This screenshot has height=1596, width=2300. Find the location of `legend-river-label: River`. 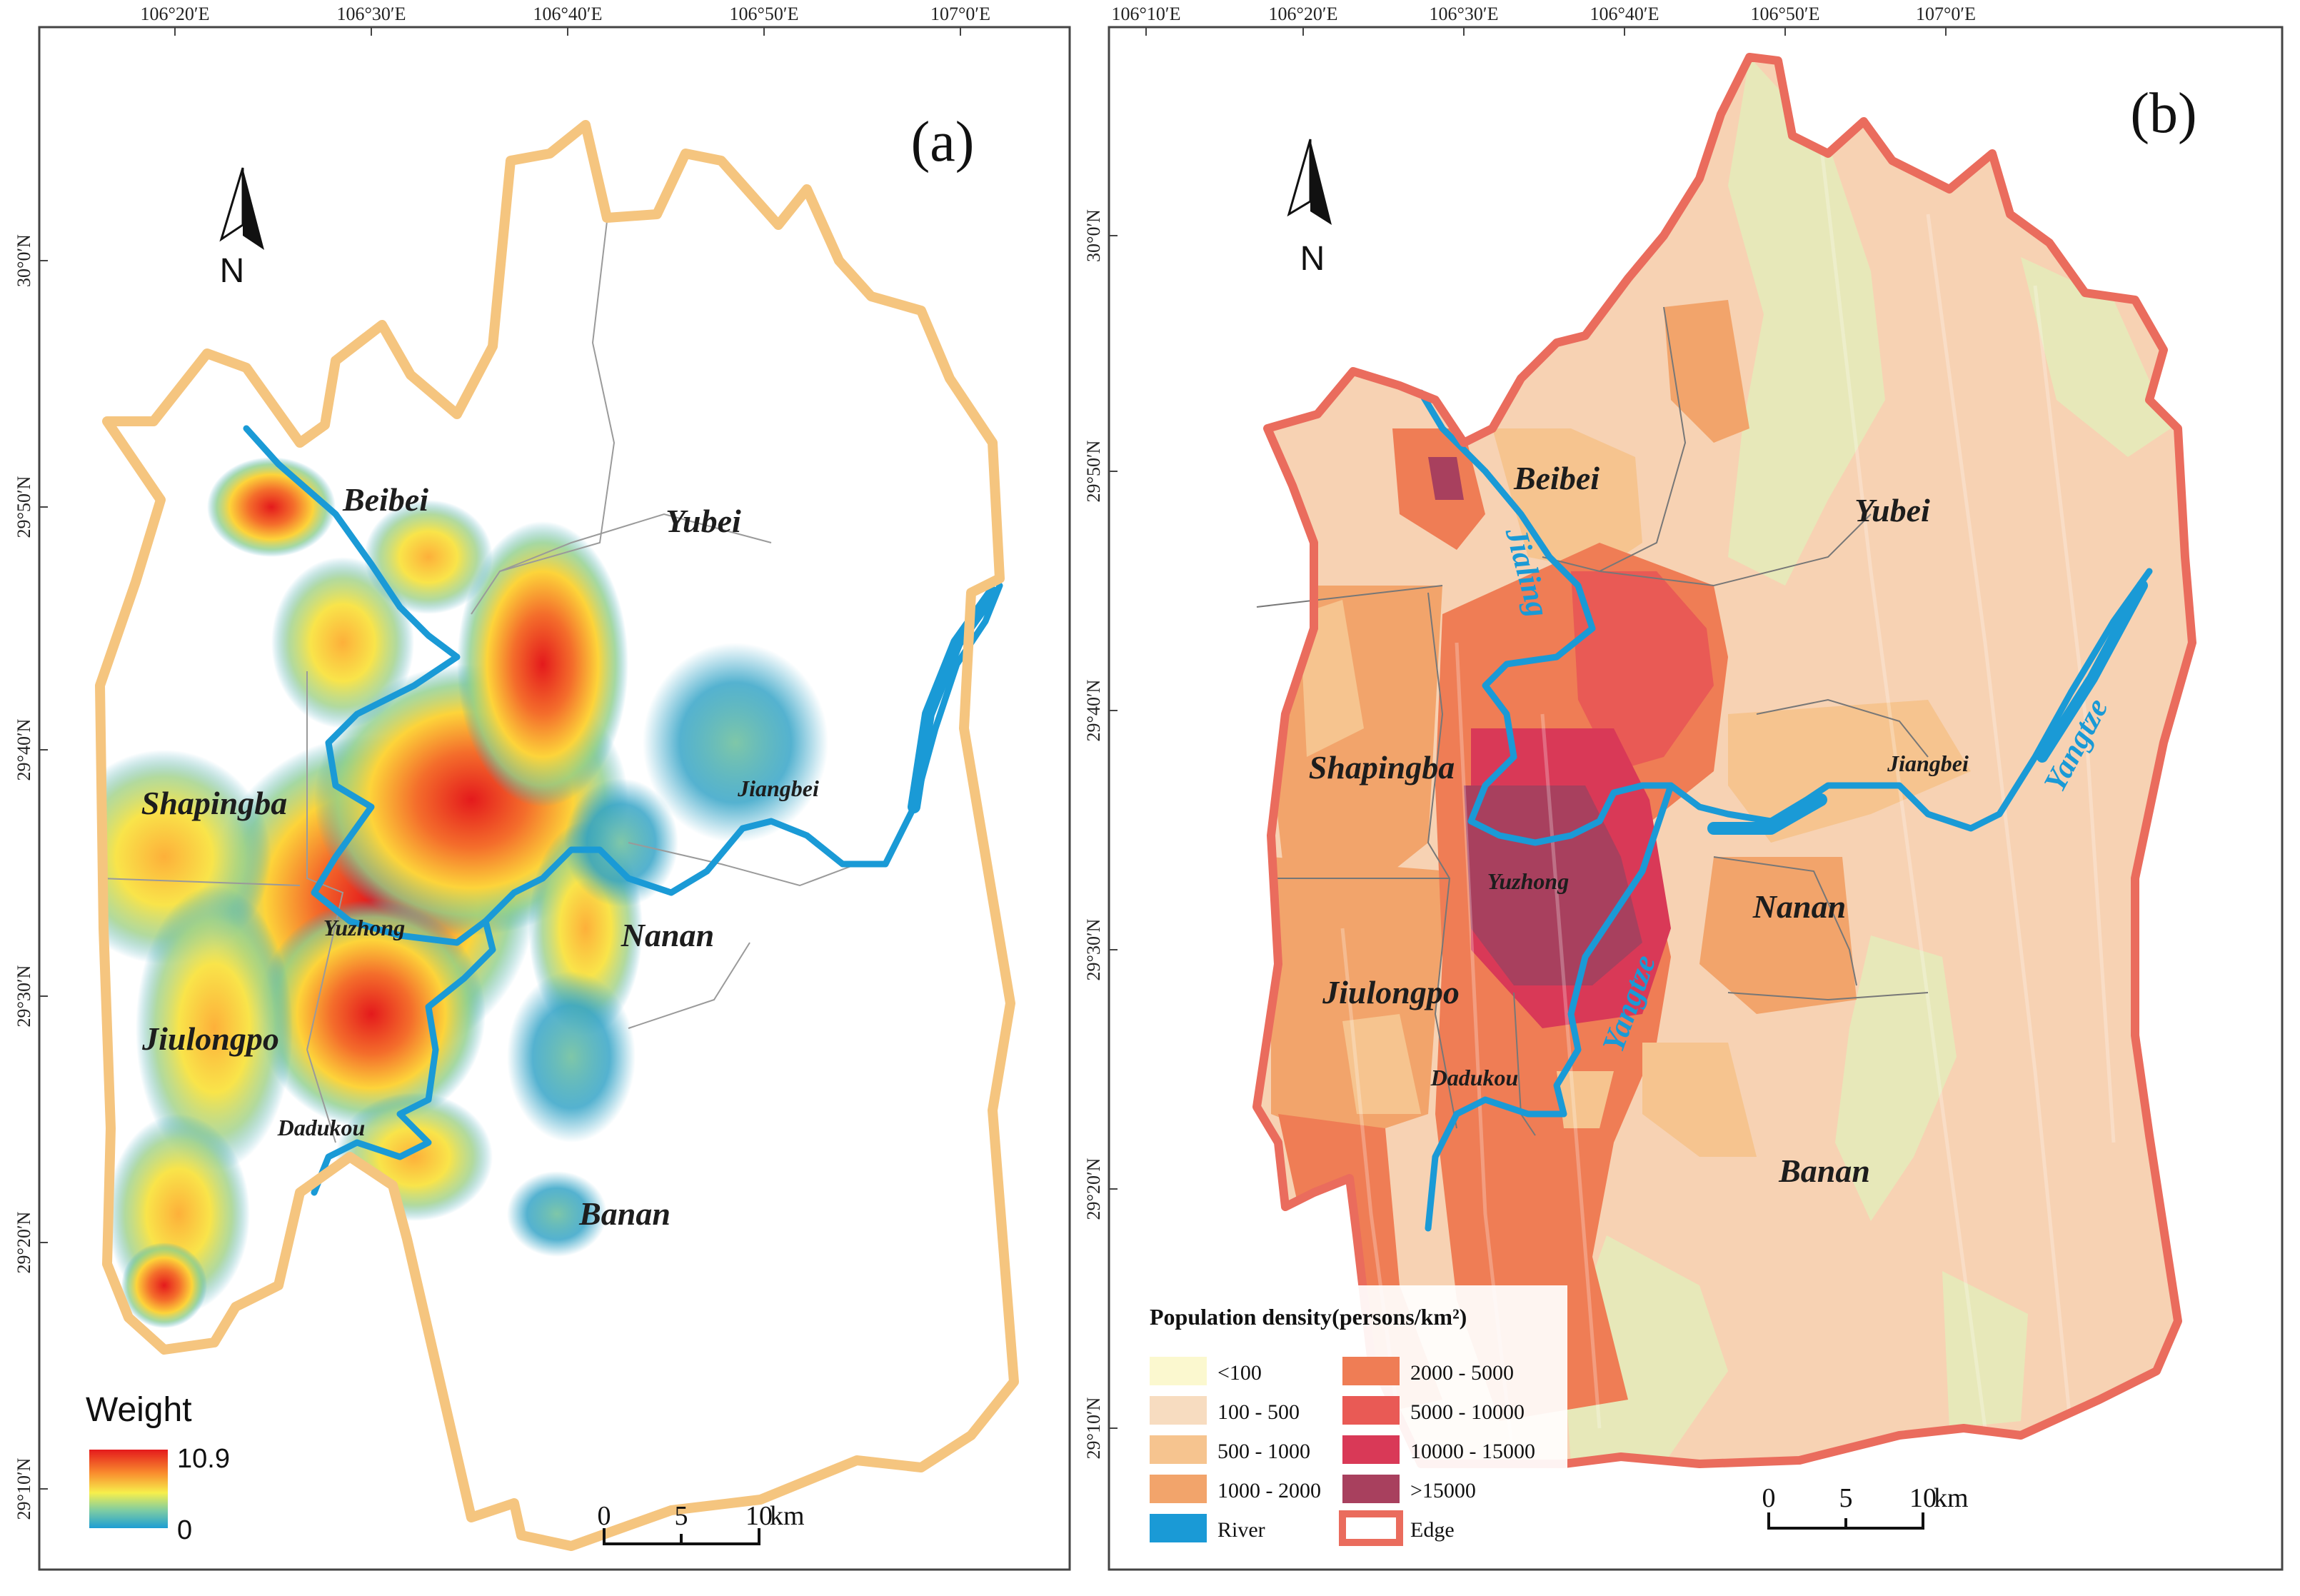

legend-river-label: River is located at coordinates (1241, 1530).